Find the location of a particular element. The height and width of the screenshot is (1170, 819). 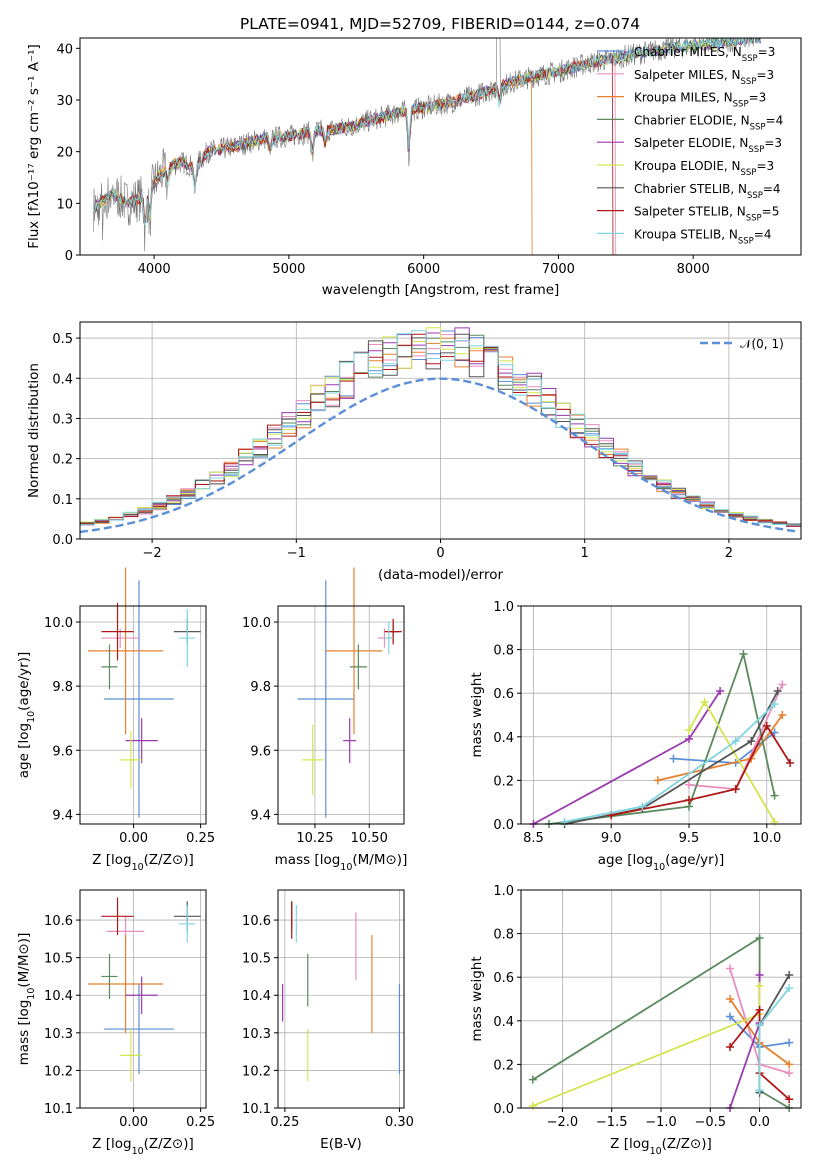

y-axis-label-tail: (M/M⊙)] is located at coordinates (24, 960).